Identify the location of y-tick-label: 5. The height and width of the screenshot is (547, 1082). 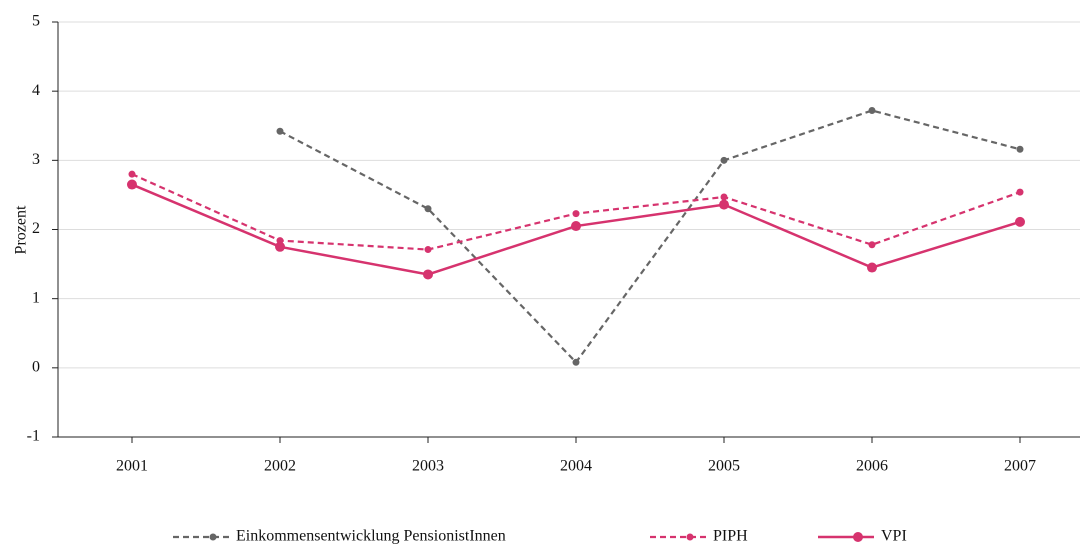
(36, 21).